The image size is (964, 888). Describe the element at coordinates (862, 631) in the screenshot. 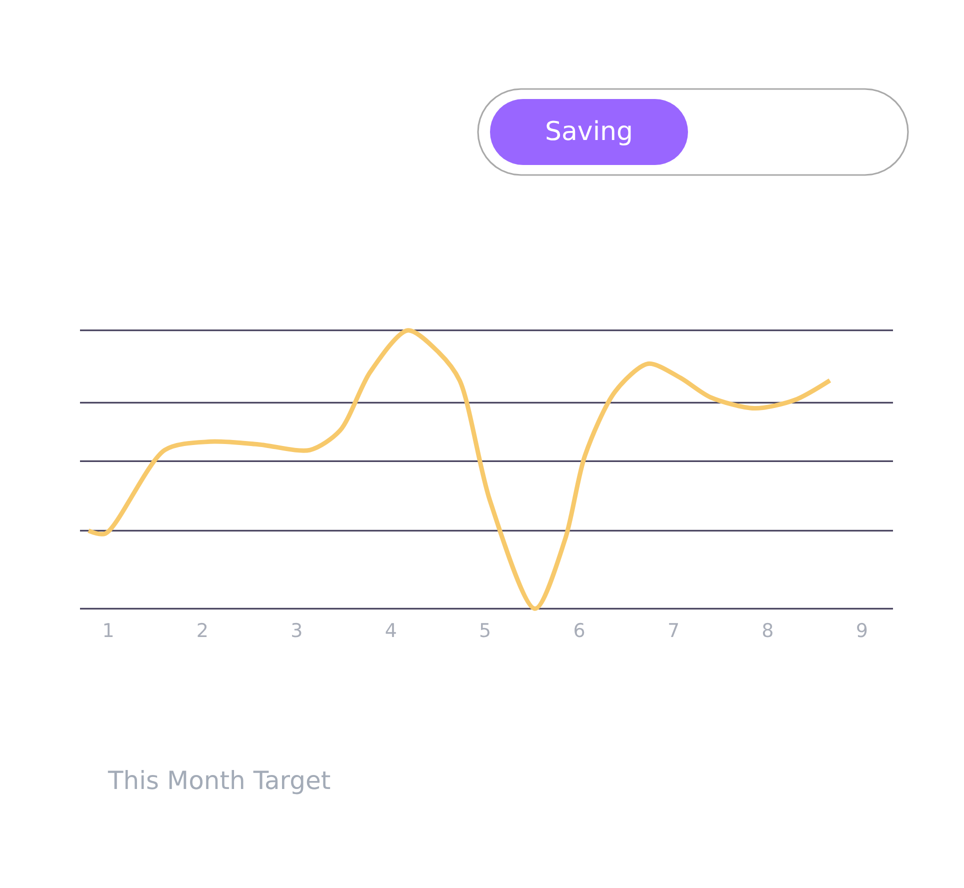

I see `x-tick-label: 9` at that location.